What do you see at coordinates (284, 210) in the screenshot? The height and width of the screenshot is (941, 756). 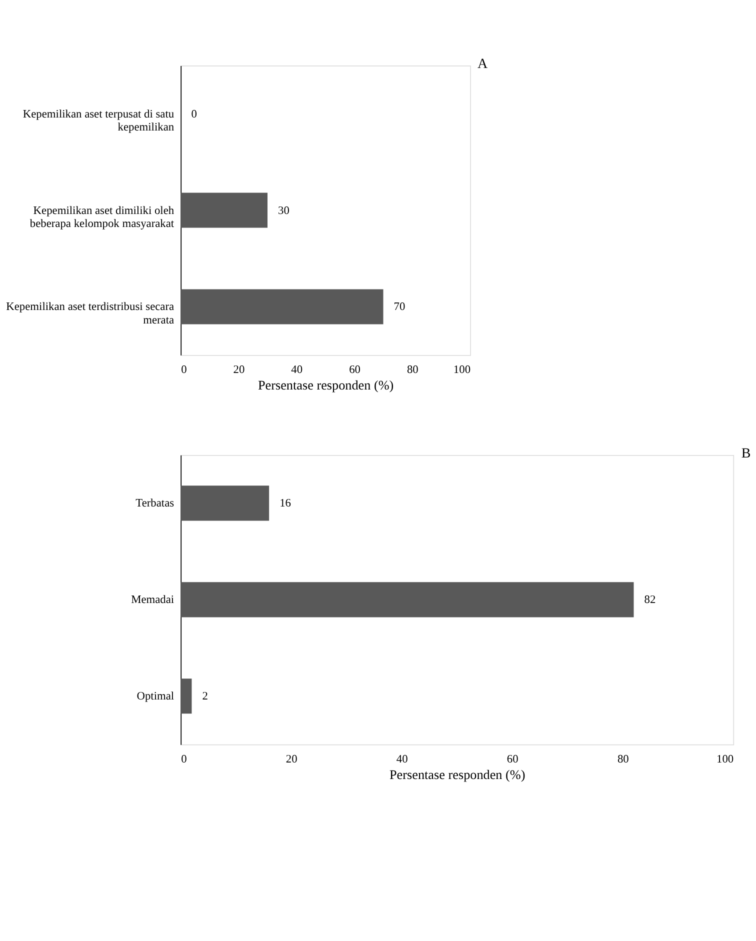 I see `data-label: 30` at bounding box center [284, 210].